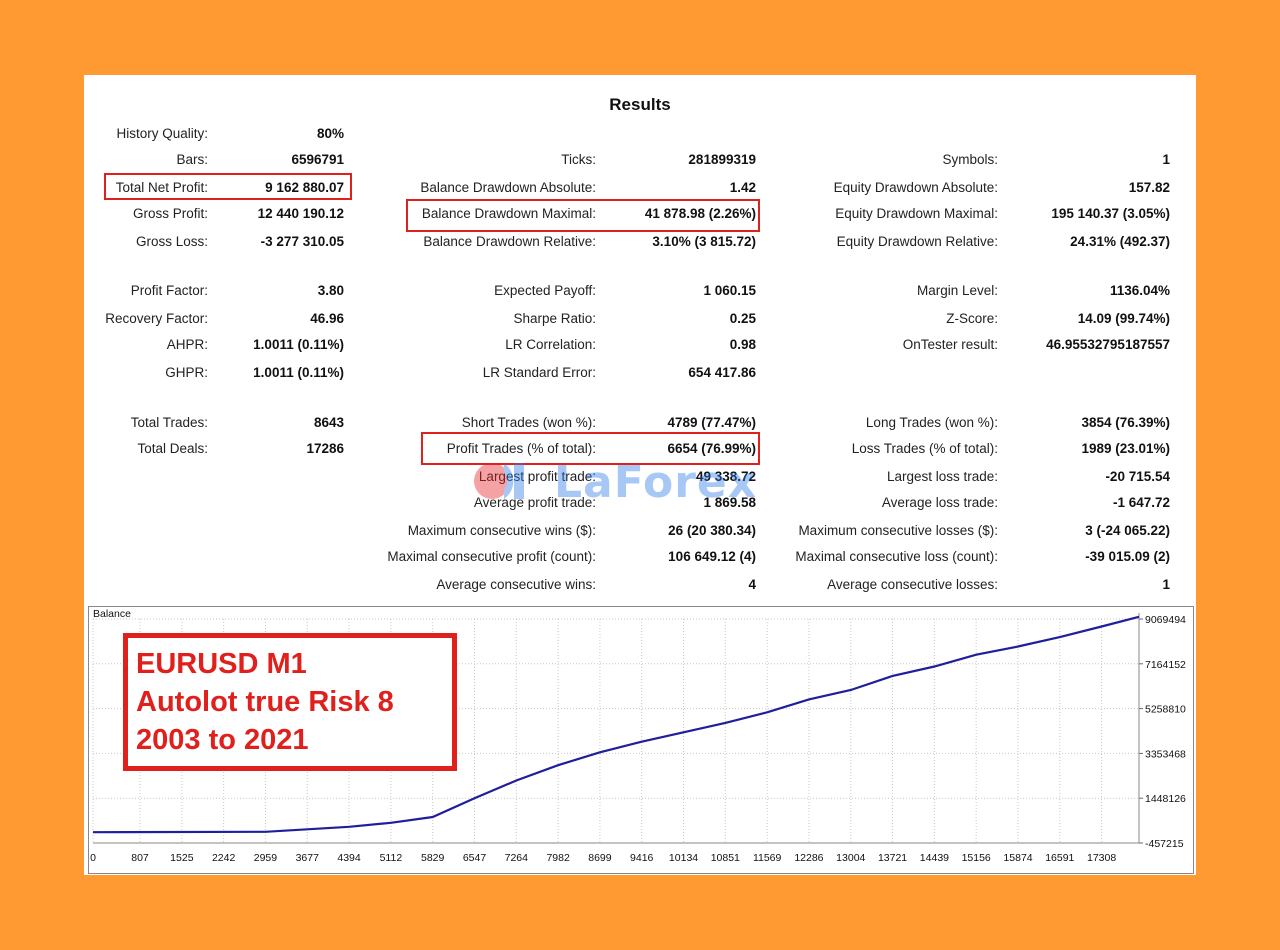 This screenshot has height=950, width=1280. I want to click on lr-std-error-label: LR Standard Error:, so click(539, 372).